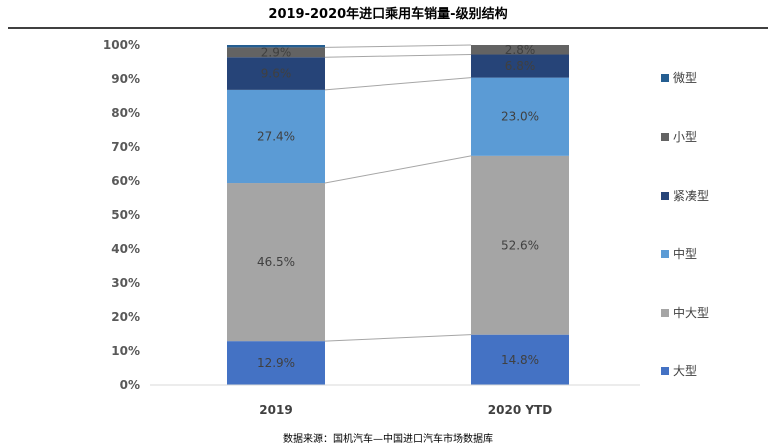  What do you see at coordinates (685, 137) in the screenshot?
I see `legend-label: 小型` at bounding box center [685, 137].